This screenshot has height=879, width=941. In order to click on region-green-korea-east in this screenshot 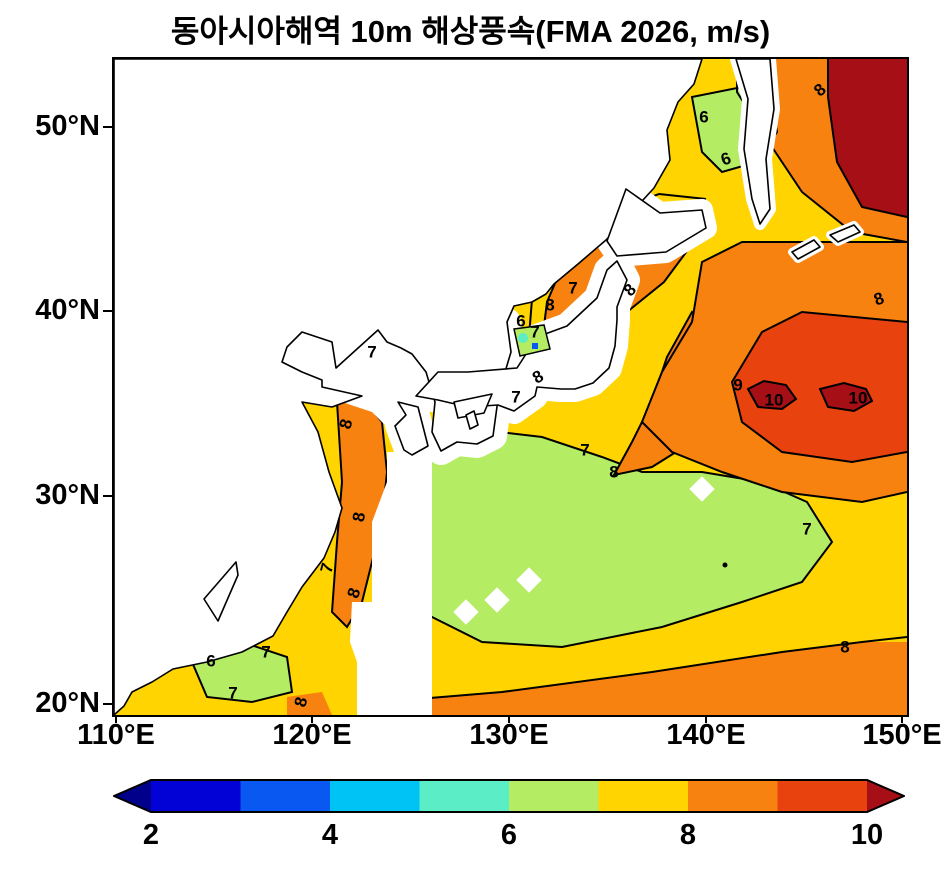, I will do `click(532, 340)`.